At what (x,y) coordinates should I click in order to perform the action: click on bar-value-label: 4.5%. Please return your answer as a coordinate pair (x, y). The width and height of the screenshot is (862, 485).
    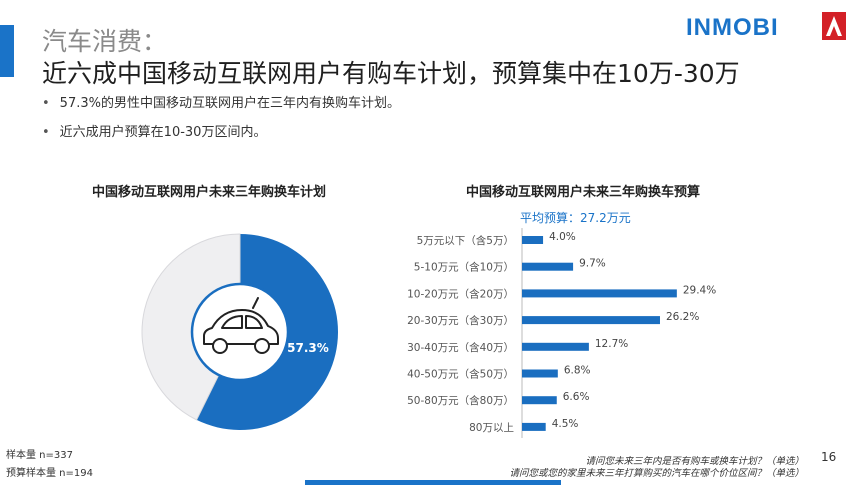
    Looking at the image, I should click on (565, 424).